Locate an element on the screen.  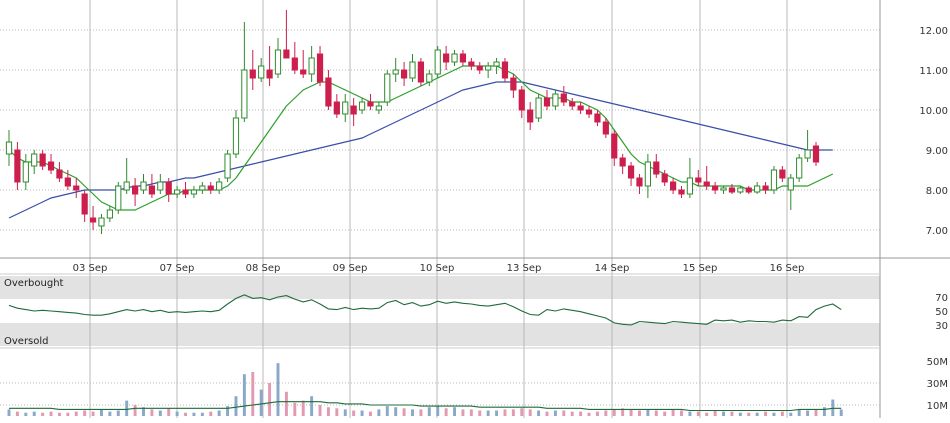
x-tick-label: 13 Sep is located at coordinates (524, 268).